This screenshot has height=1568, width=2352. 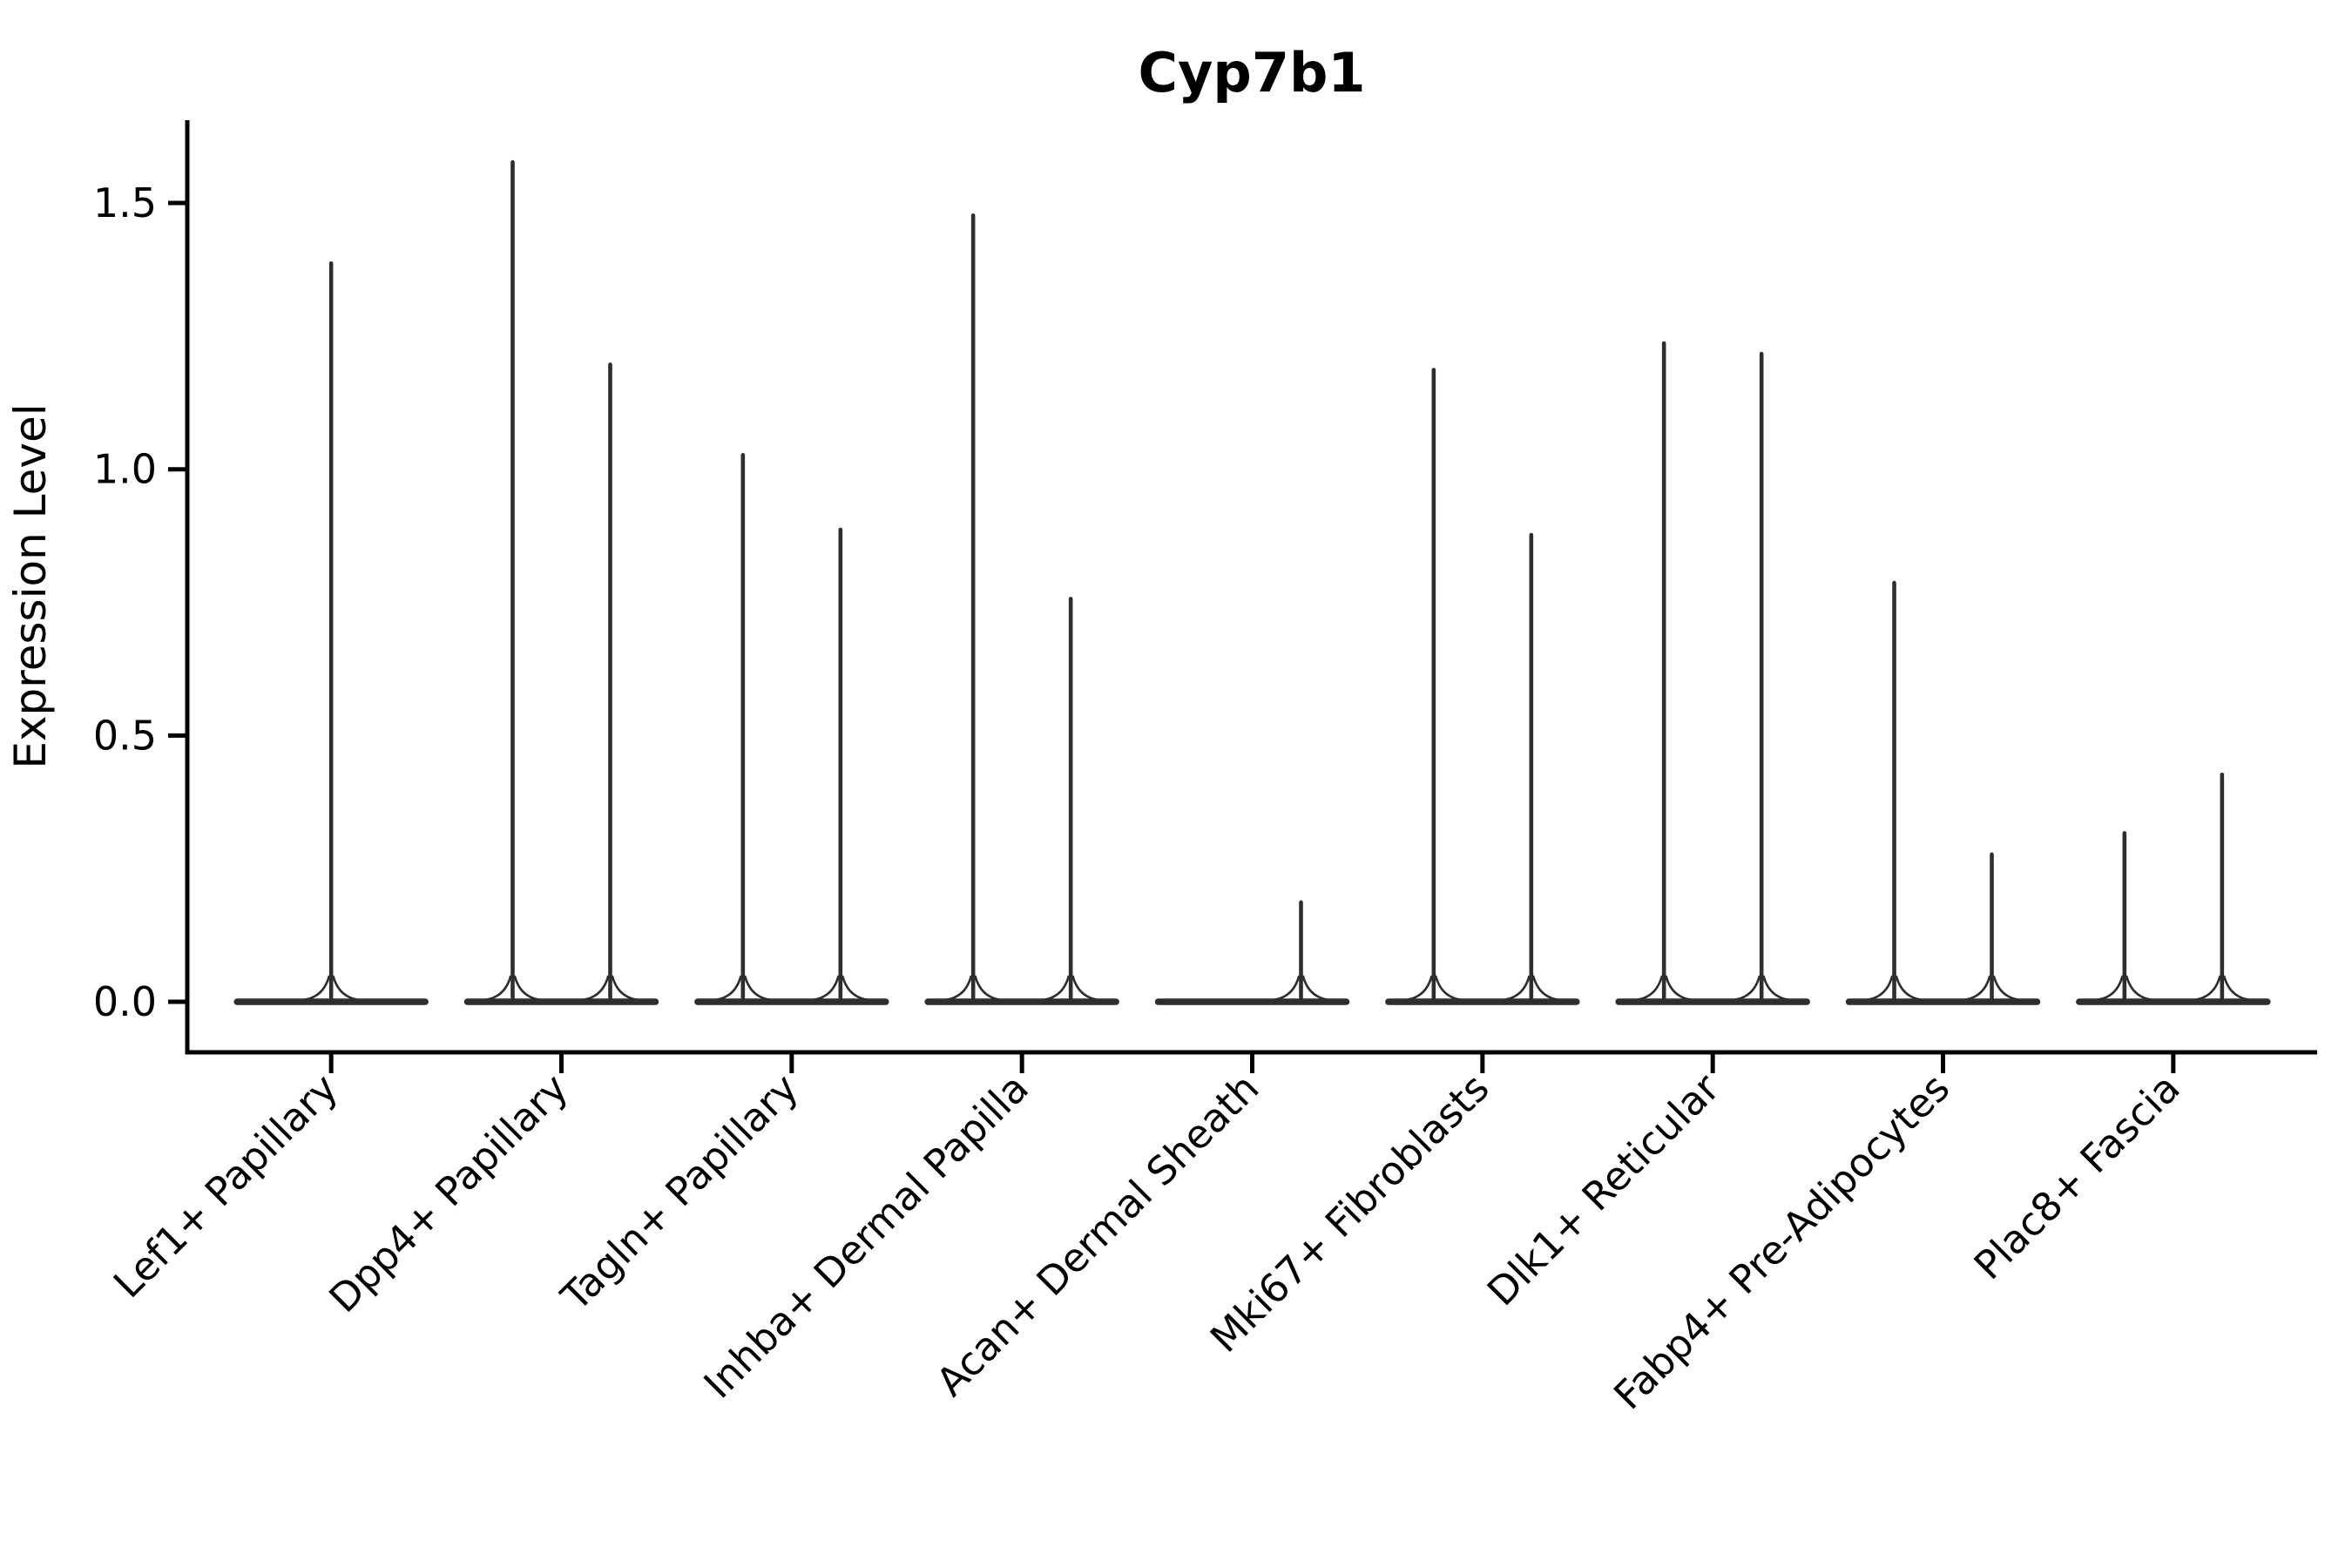 What do you see at coordinates (448, 1192) in the screenshot?
I see `x-tick-label: Dpp4+ Papillary` at bounding box center [448, 1192].